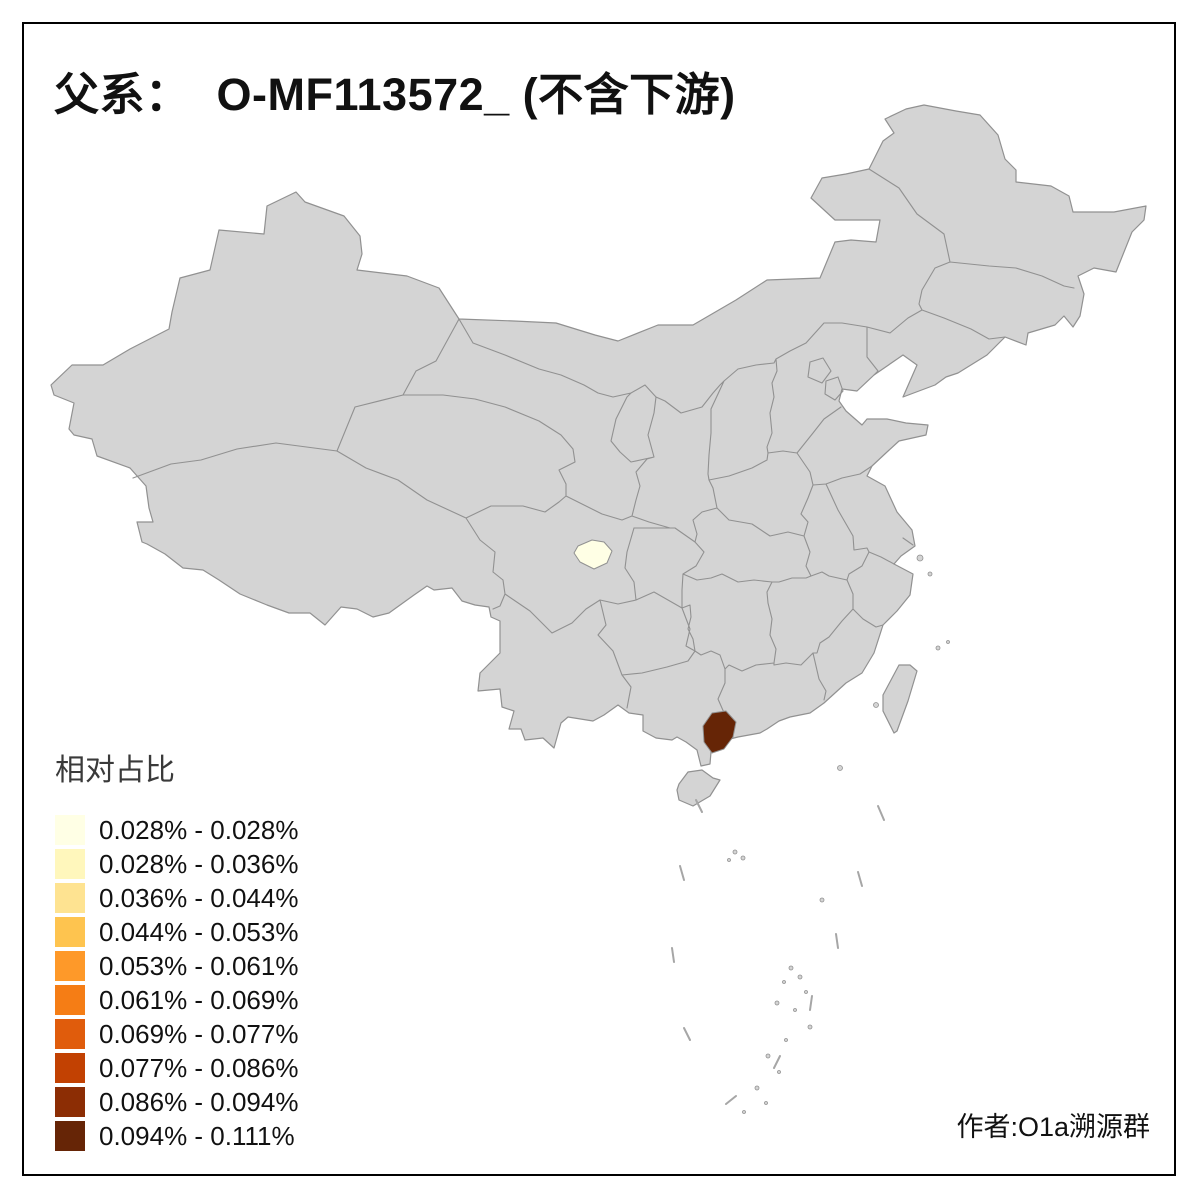  What do you see at coordinates (199, 966) in the screenshot?
I see `legend-label: 0.053% - 0.061%` at bounding box center [199, 966].